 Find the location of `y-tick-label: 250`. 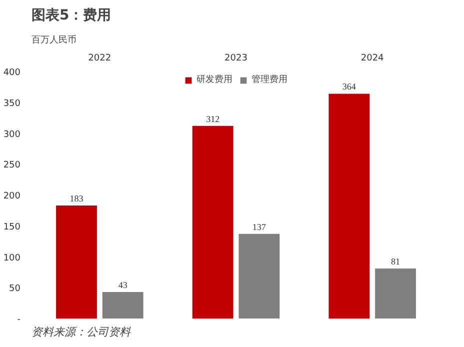

y-tick-label: 250 is located at coordinates (12, 165).